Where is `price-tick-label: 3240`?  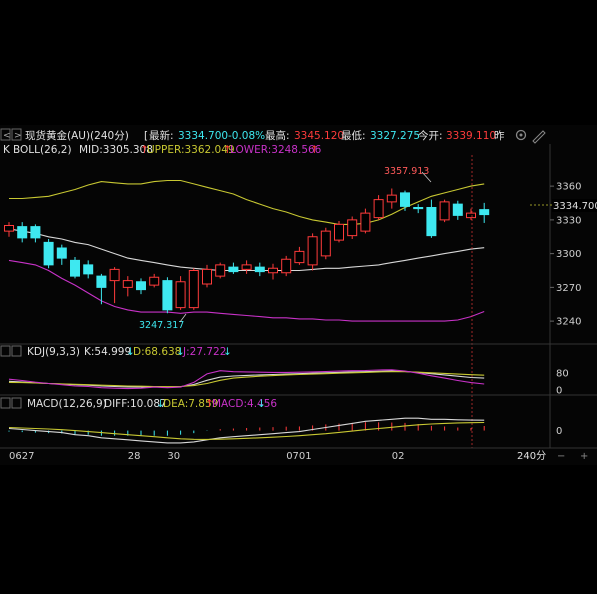
price-tick-label: 3240 is located at coordinates (568, 322).